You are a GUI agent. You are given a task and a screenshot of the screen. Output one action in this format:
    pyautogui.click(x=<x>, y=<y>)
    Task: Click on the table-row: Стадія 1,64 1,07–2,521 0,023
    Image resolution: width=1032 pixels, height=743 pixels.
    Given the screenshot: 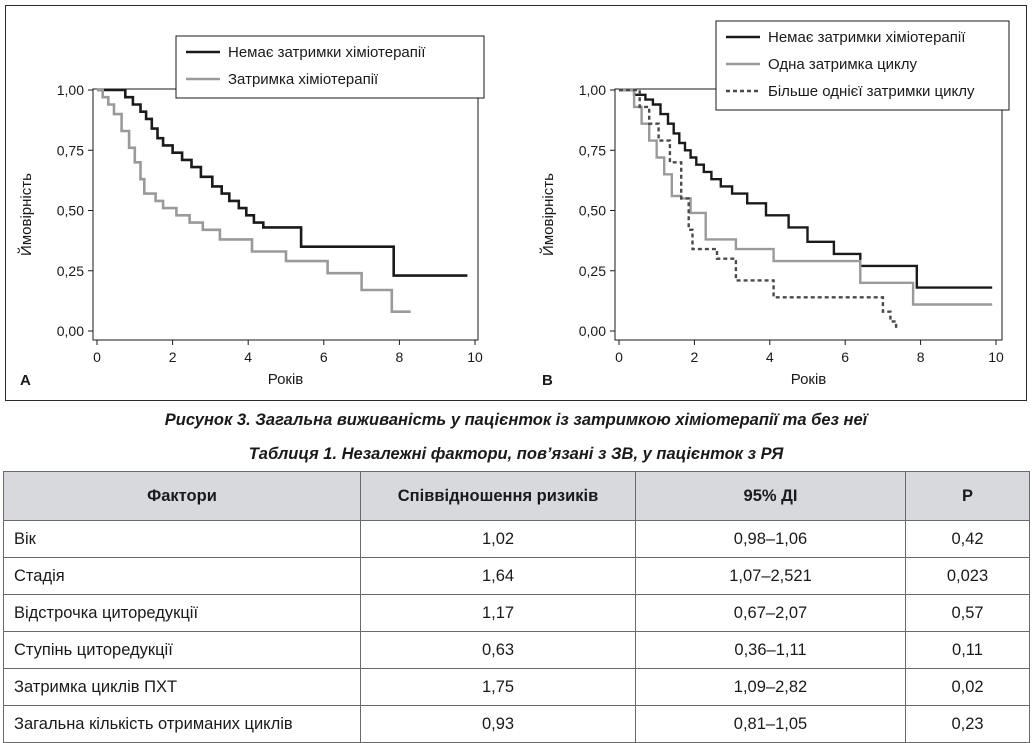 What is the action you would take?
    pyautogui.click(x=516, y=576)
    